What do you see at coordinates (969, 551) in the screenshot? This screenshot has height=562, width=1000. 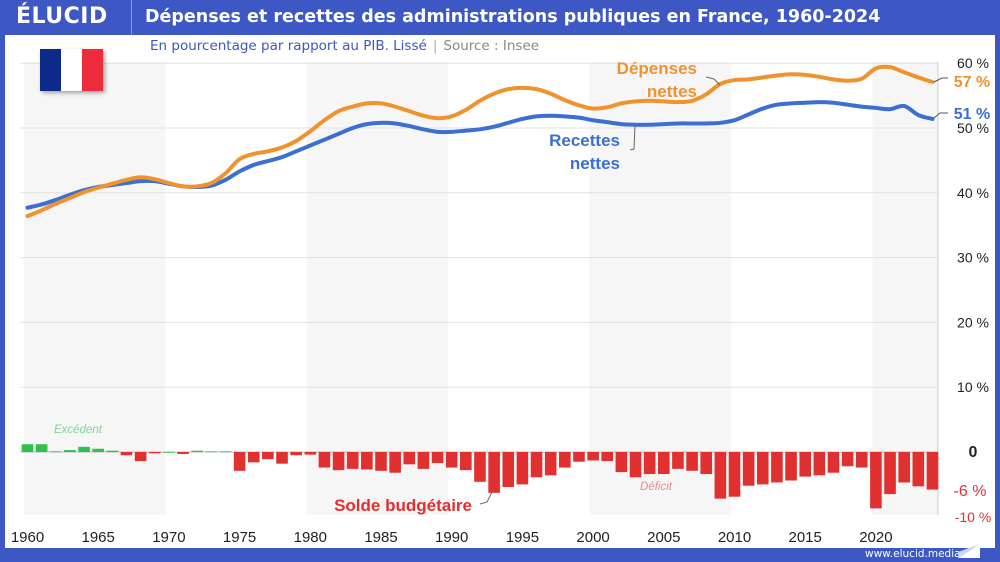 I see `elucid-mark-icon` at bounding box center [969, 551].